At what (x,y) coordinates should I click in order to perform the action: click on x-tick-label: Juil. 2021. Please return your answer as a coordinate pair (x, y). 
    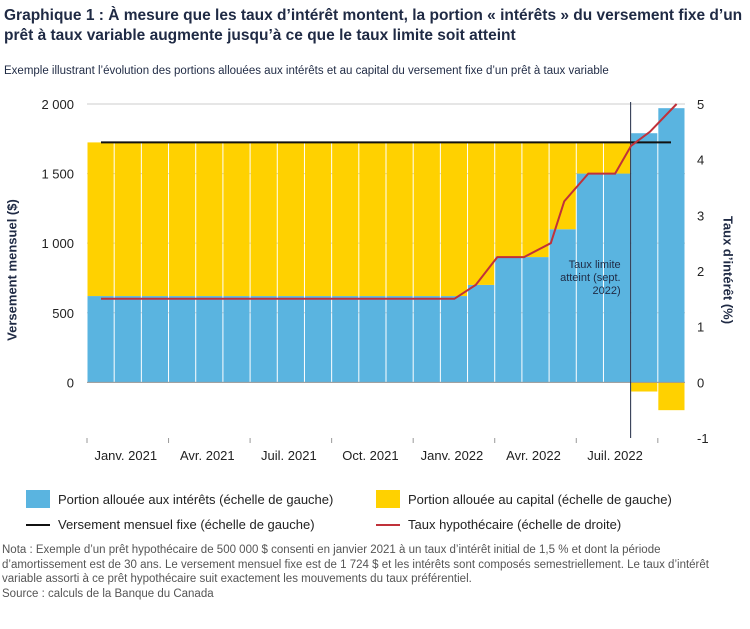
    Looking at the image, I should click on (289, 455).